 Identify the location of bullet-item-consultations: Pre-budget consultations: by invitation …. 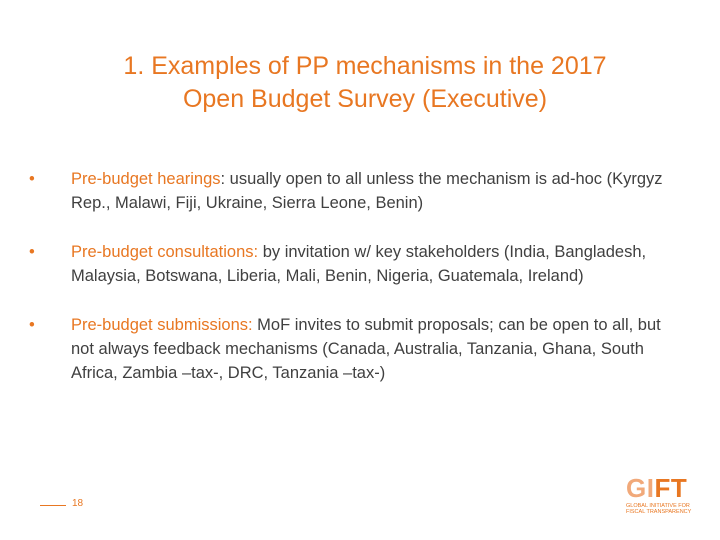
(351, 264).